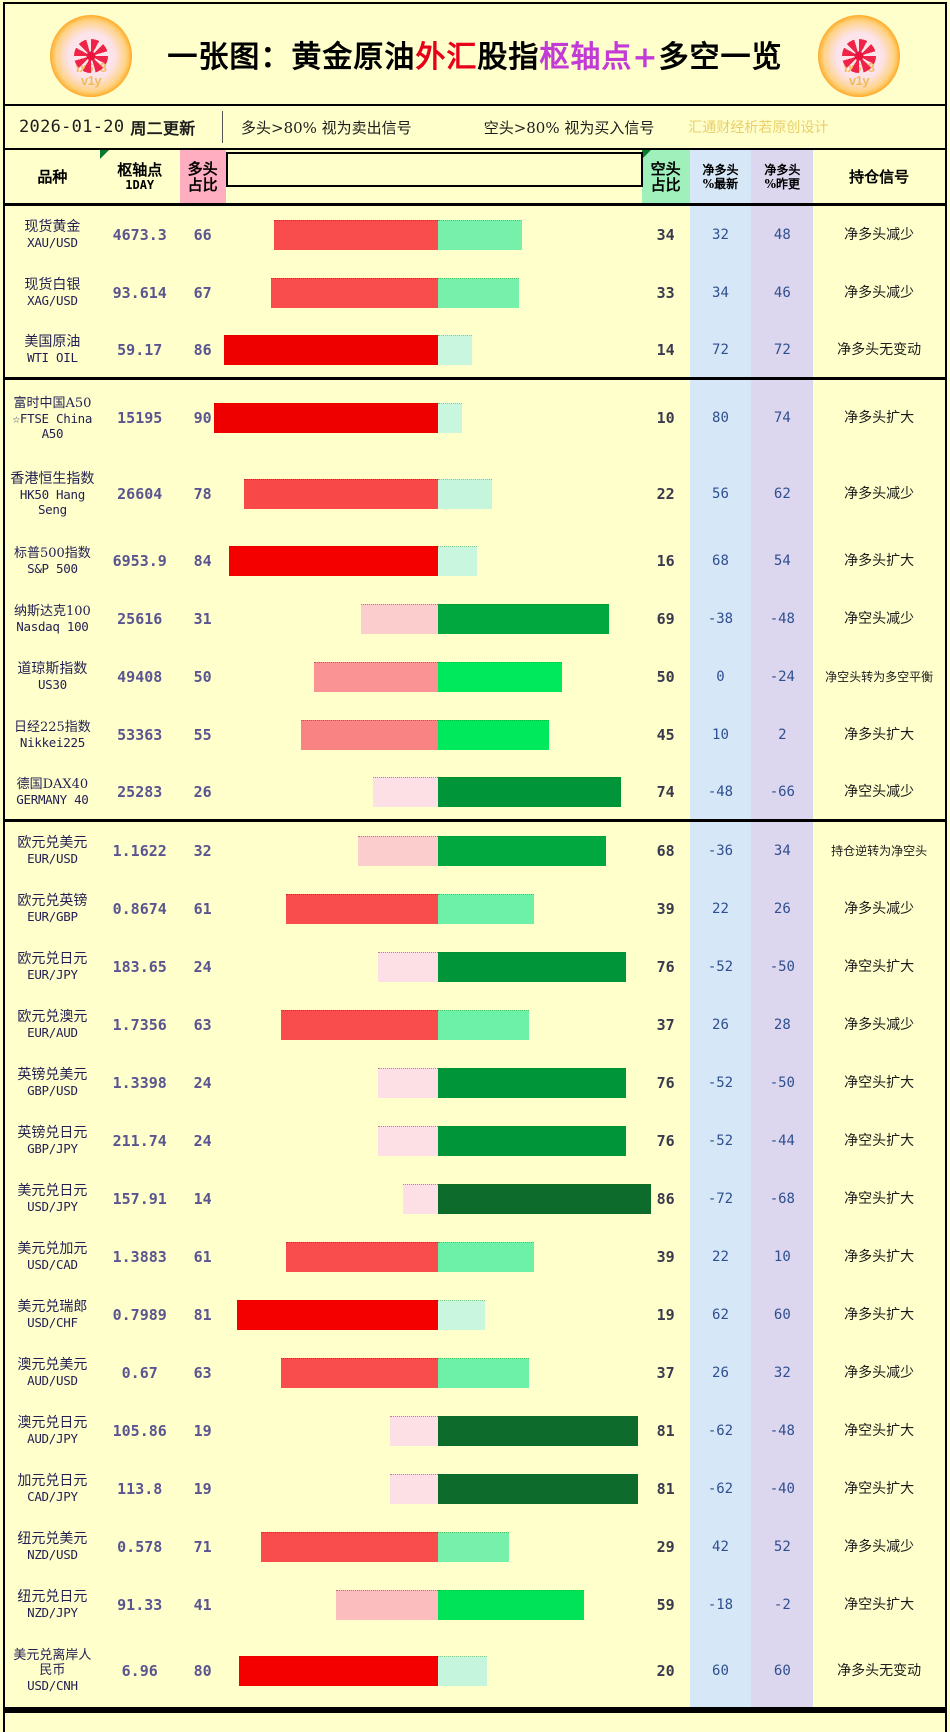 The image size is (950, 1732). What do you see at coordinates (879, 851) in the screenshot?
I see `signal-text: 持仓逆转为净空头` at bounding box center [879, 851].